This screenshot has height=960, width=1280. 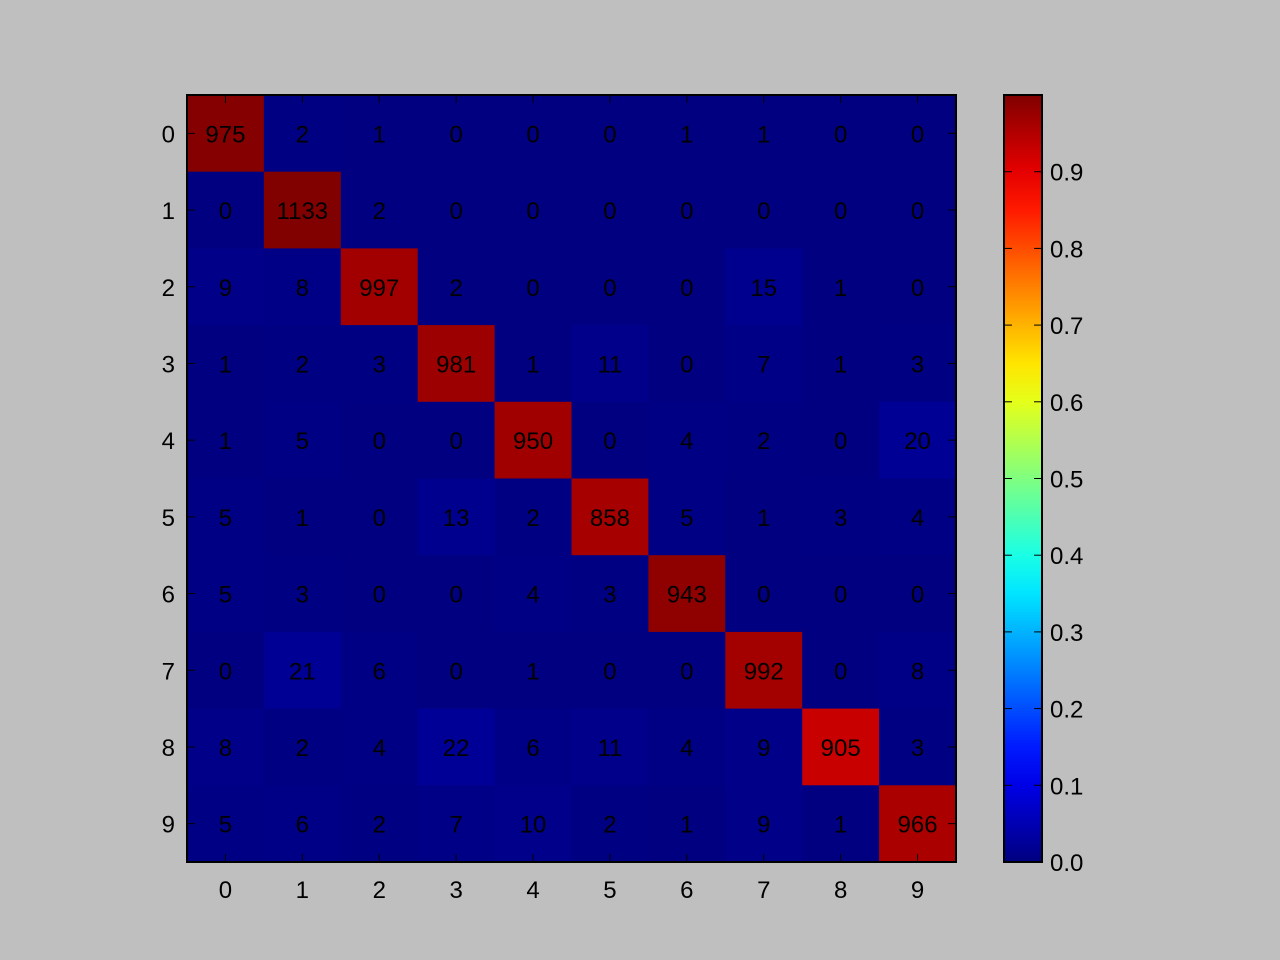 I want to click on heatmap-cell-r5-c3, so click(x=456, y=517).